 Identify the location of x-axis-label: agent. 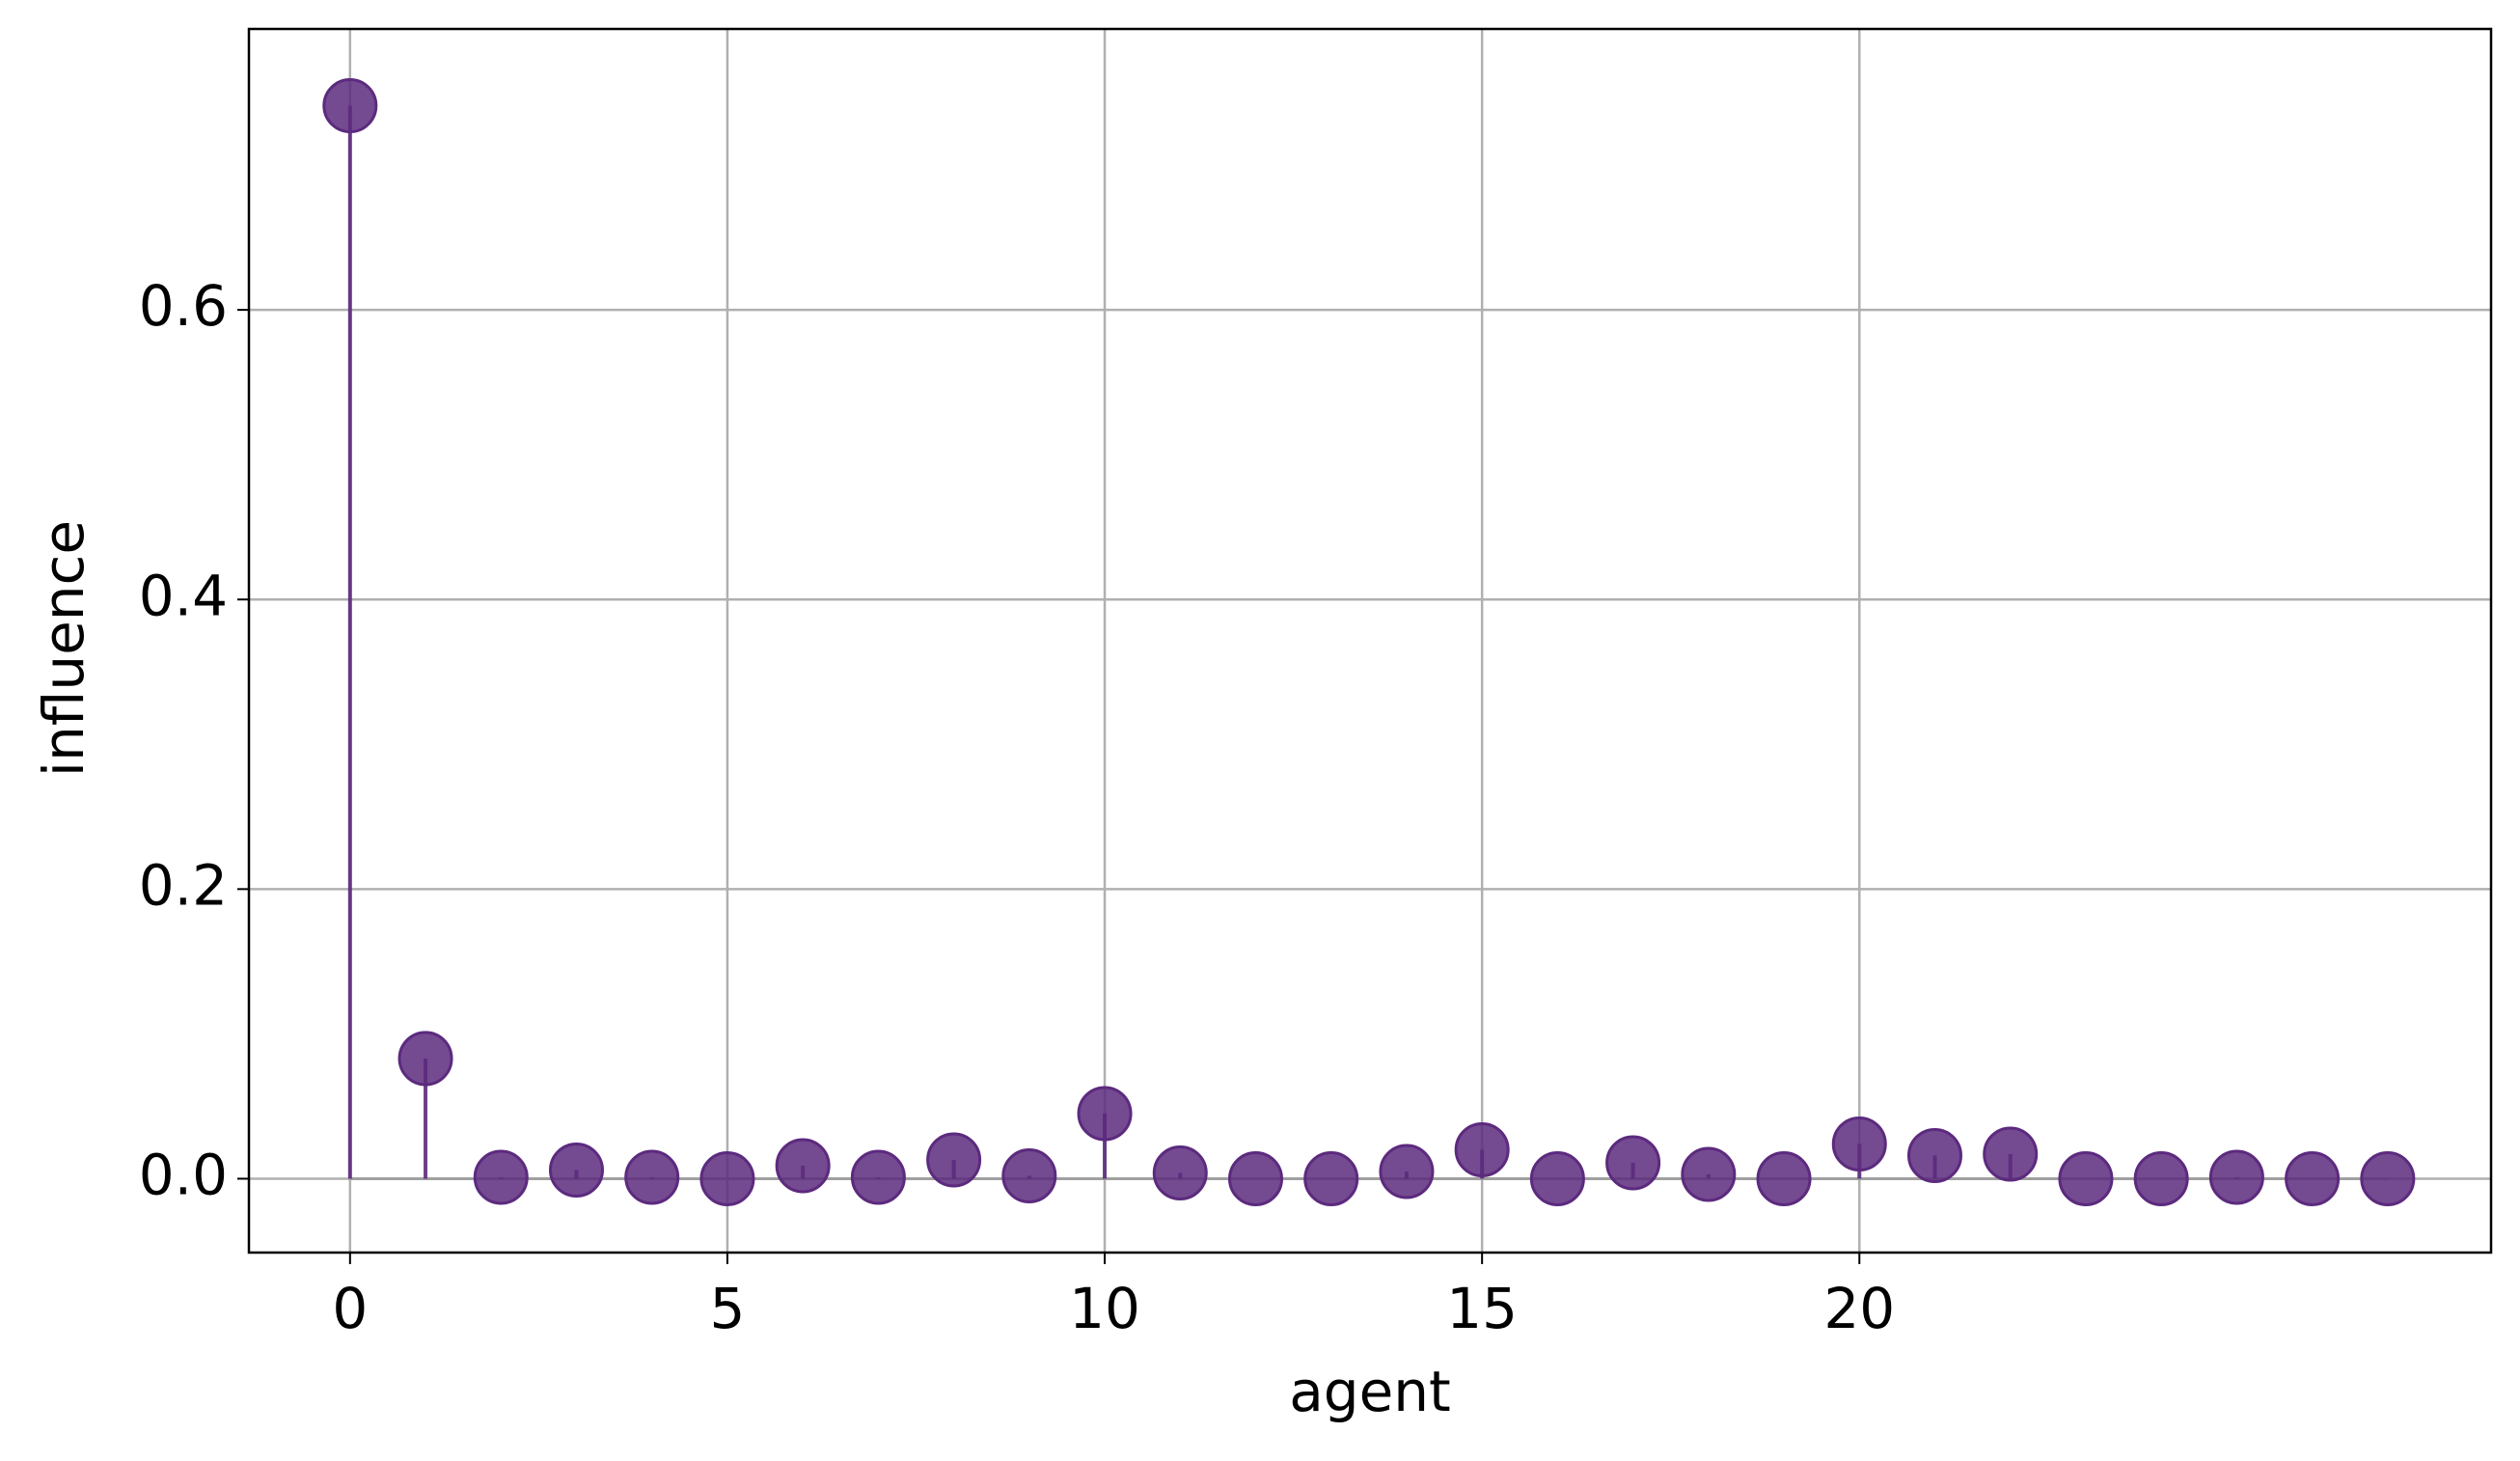
(1370, 1391).